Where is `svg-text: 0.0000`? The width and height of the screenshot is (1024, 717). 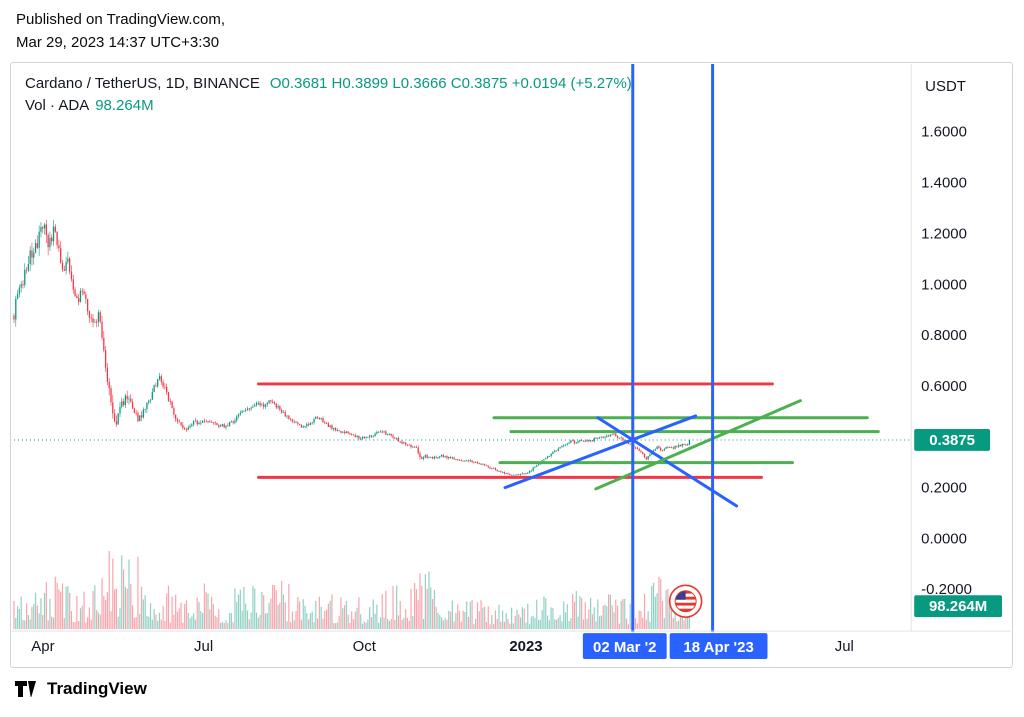
svg-text: 0.0000 is located at coordinates (944, 538).